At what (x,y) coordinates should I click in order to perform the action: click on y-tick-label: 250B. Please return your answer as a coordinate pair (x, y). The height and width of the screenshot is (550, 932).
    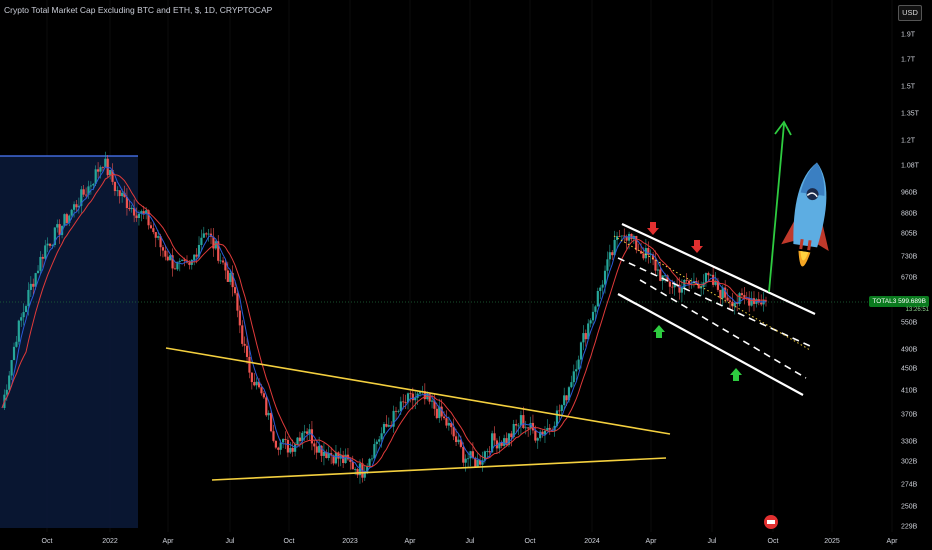
    Looking at the image, I should click on (909, 507).